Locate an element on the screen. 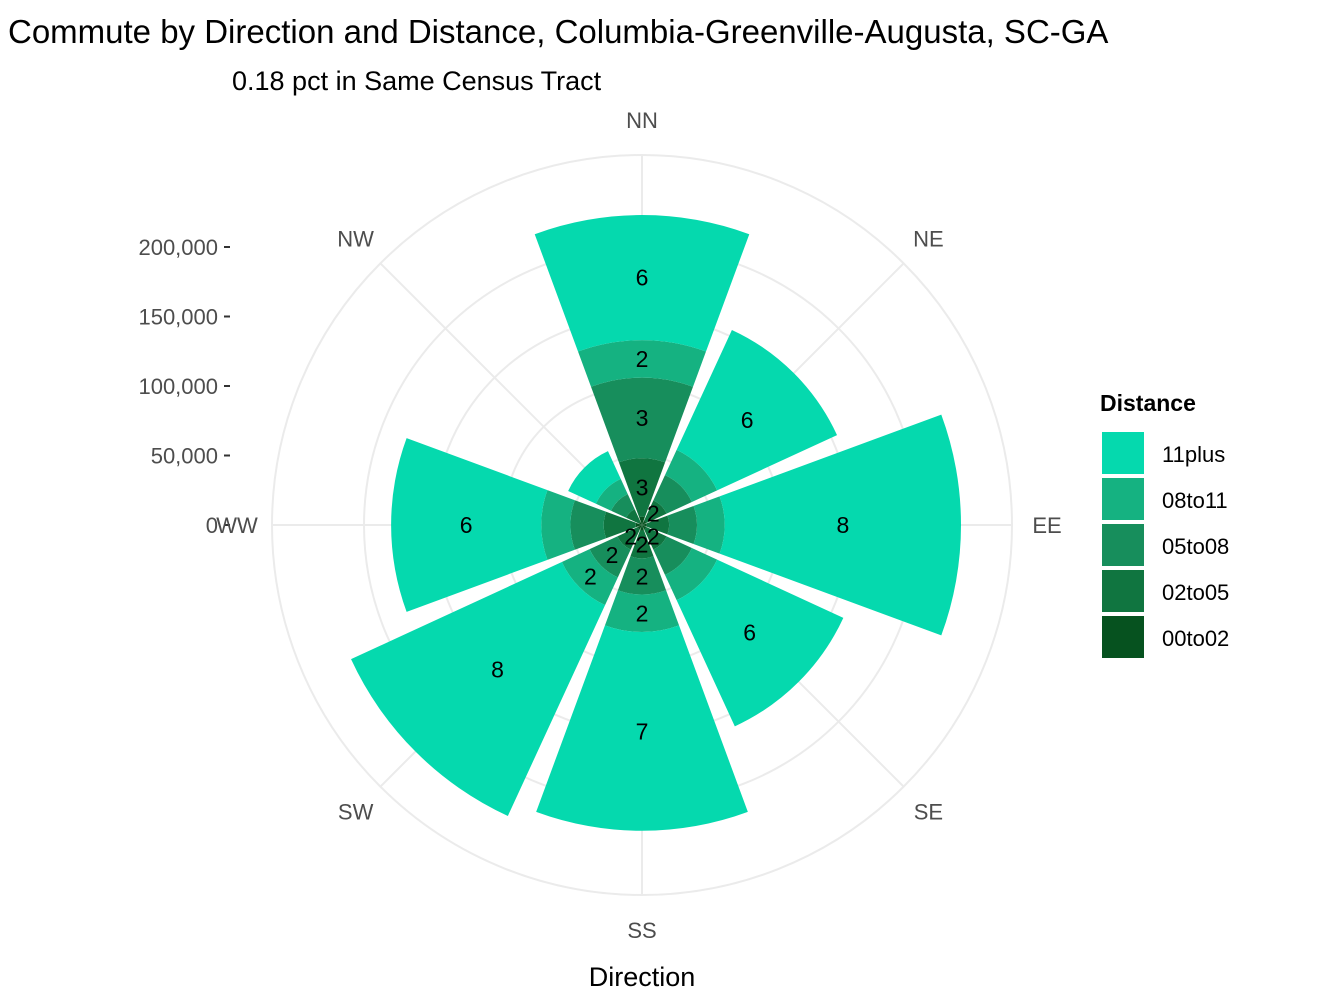 Image resolution: width=1344 pixels, height=1008 pixels. bar-segment-EE-02to05 is located at coordinates (658, 525).